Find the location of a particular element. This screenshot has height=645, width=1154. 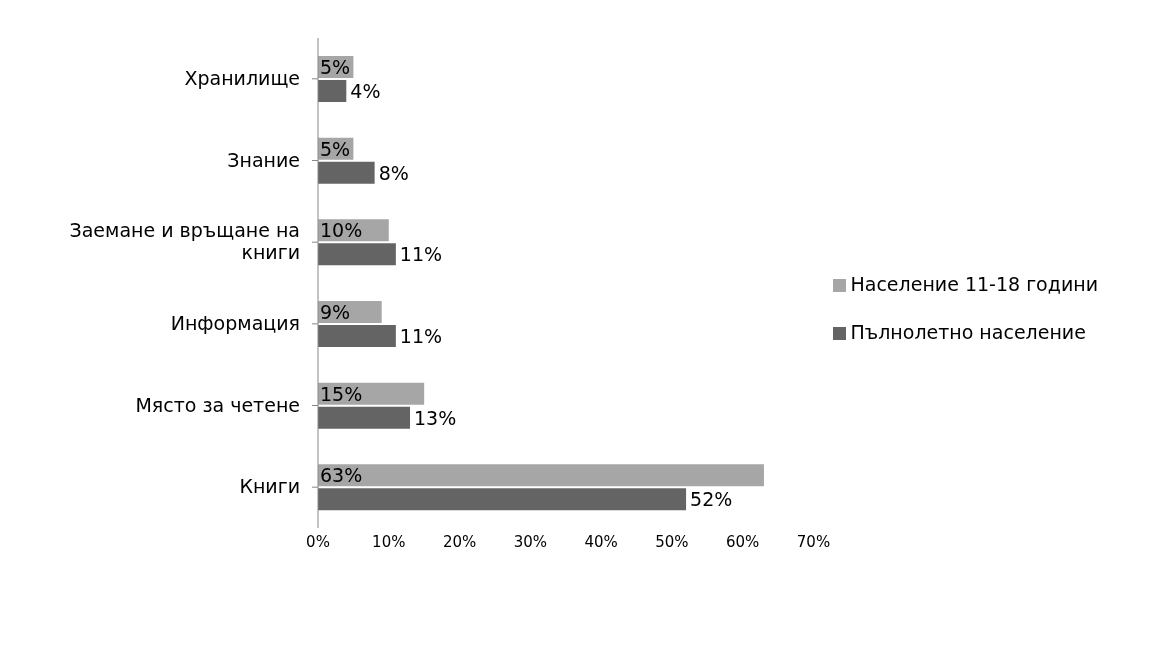

y-tick-label: Информация is located at coordinates (235, 322).